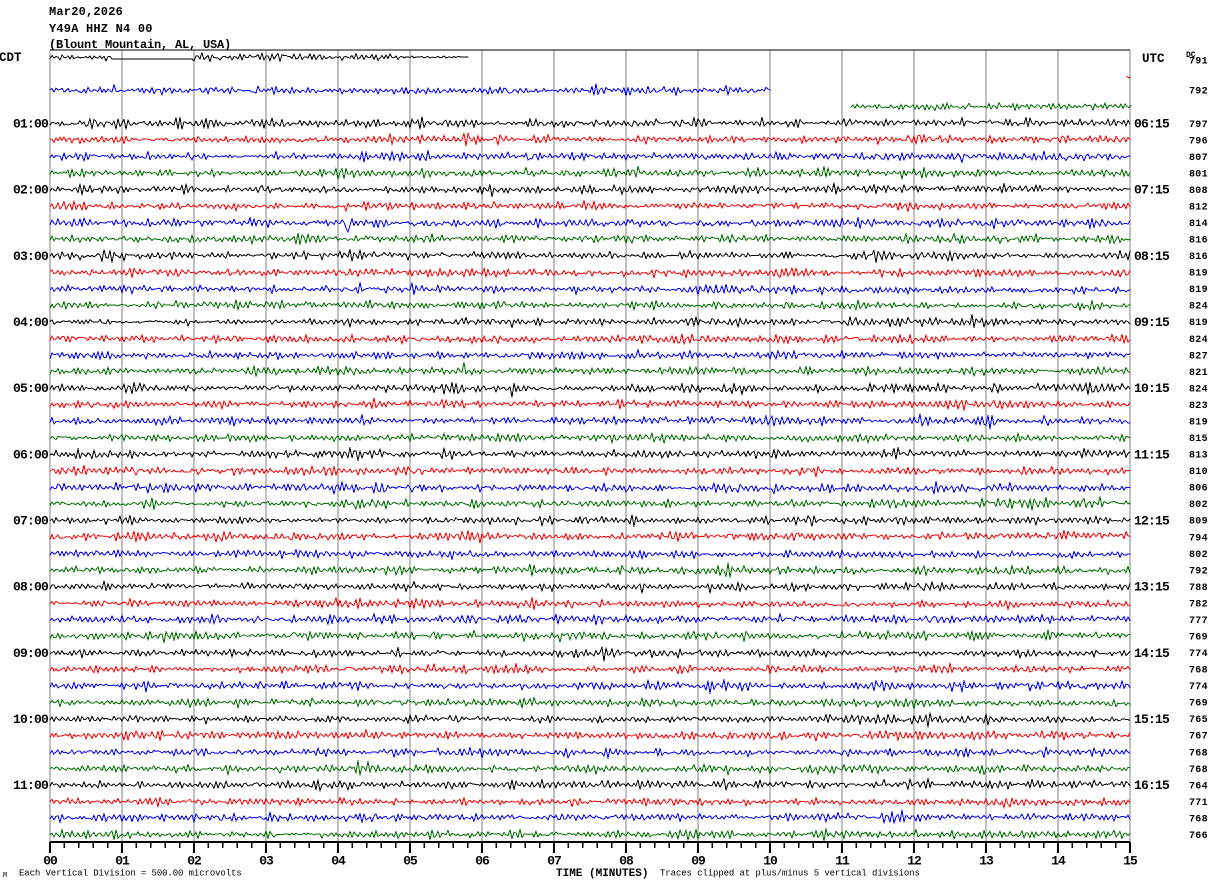 The image size is (1210, 886). Describe the element at coordinates (1191, 55) in the screenshot. I see `svg-text: DC` at that location.